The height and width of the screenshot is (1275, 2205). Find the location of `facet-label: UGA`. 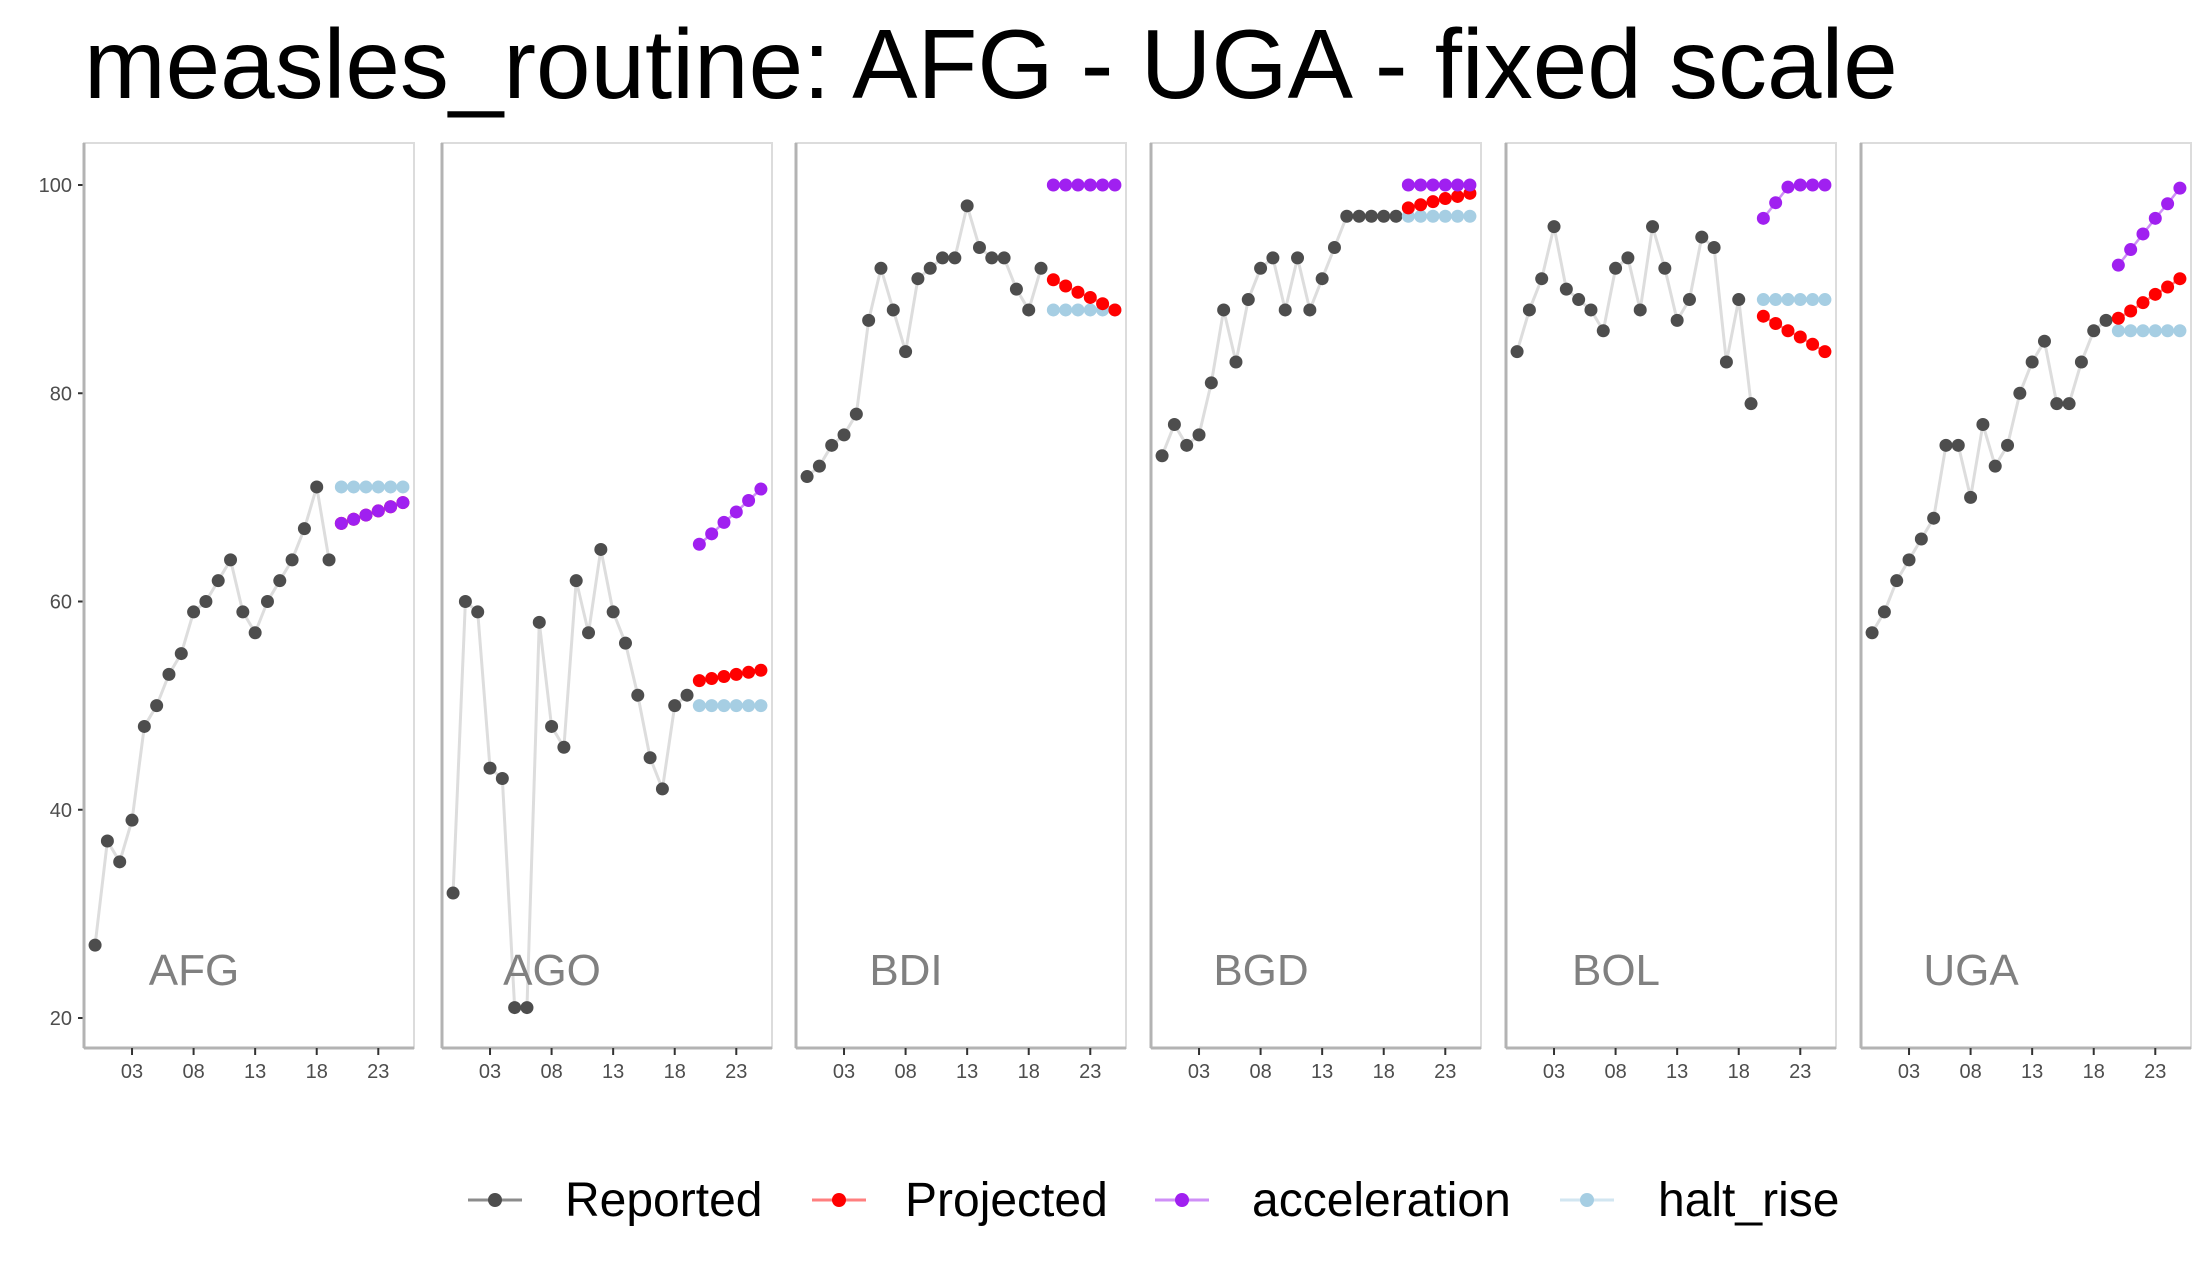

facet-label: UGA is located at coordinates (1971, 970).